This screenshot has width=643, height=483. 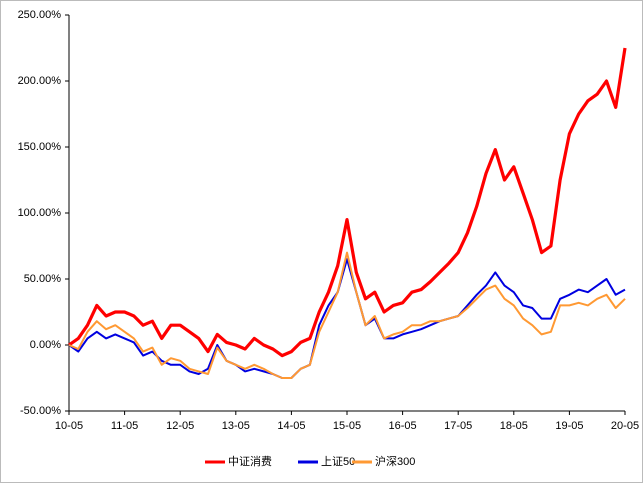 I want to click on y-tick-label: 50.00%, so click(x=43, y=279).